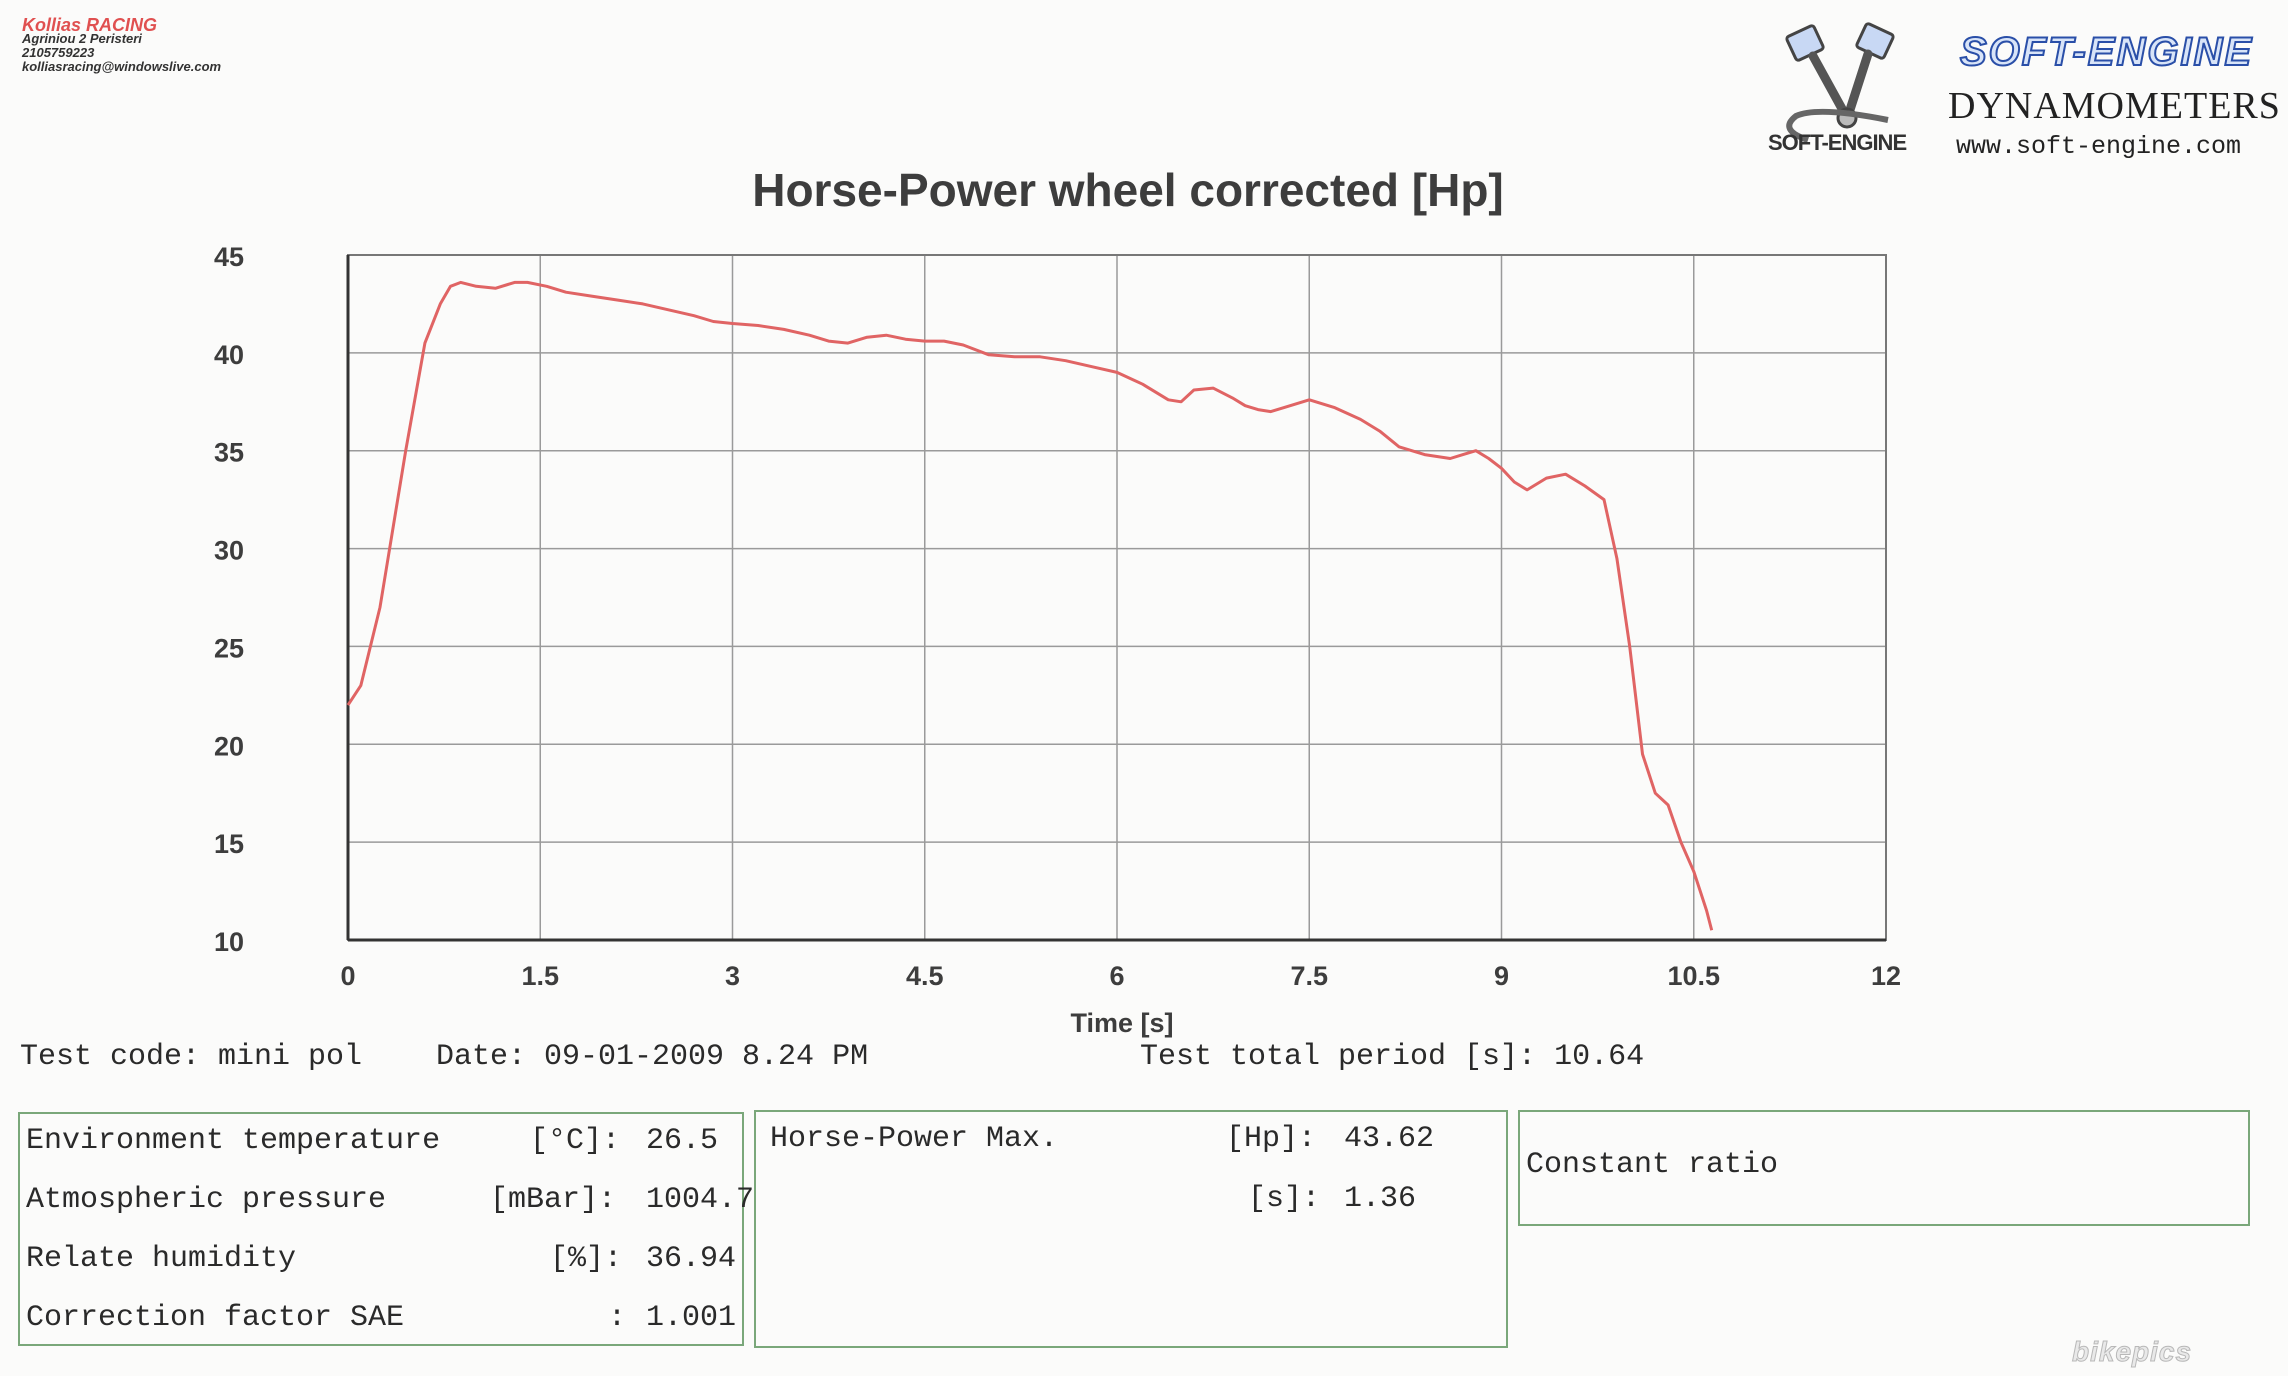  Describe the element at coordinates (381, 1229) in the screenshot. I see `environment-box` at that location.